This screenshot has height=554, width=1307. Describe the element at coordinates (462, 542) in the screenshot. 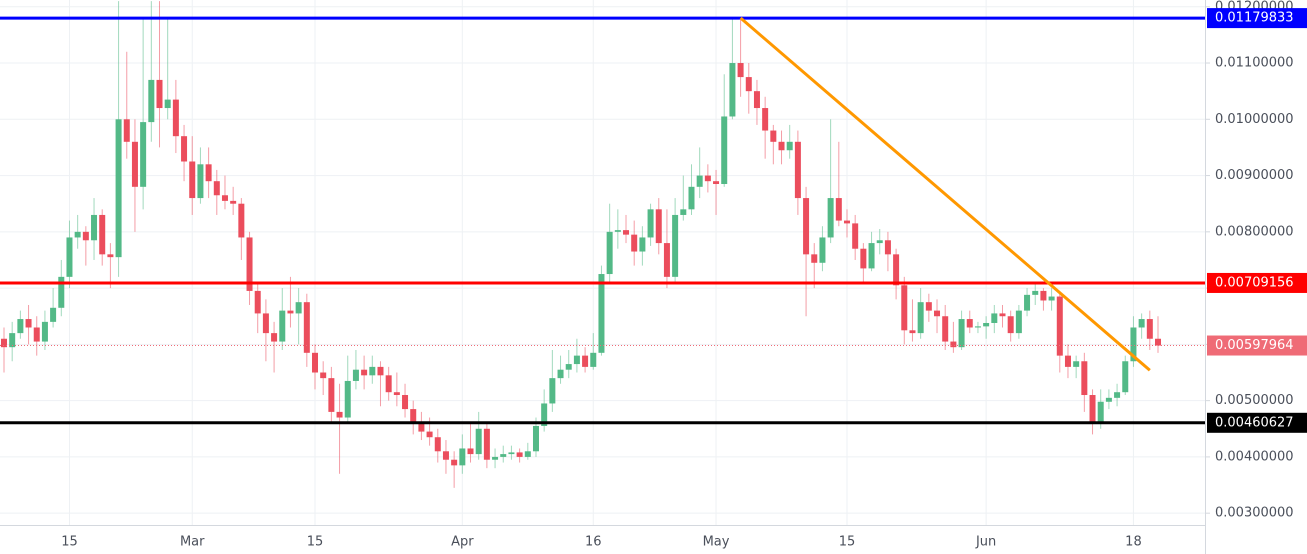

I see `x-tick-label: Apr` at that location.